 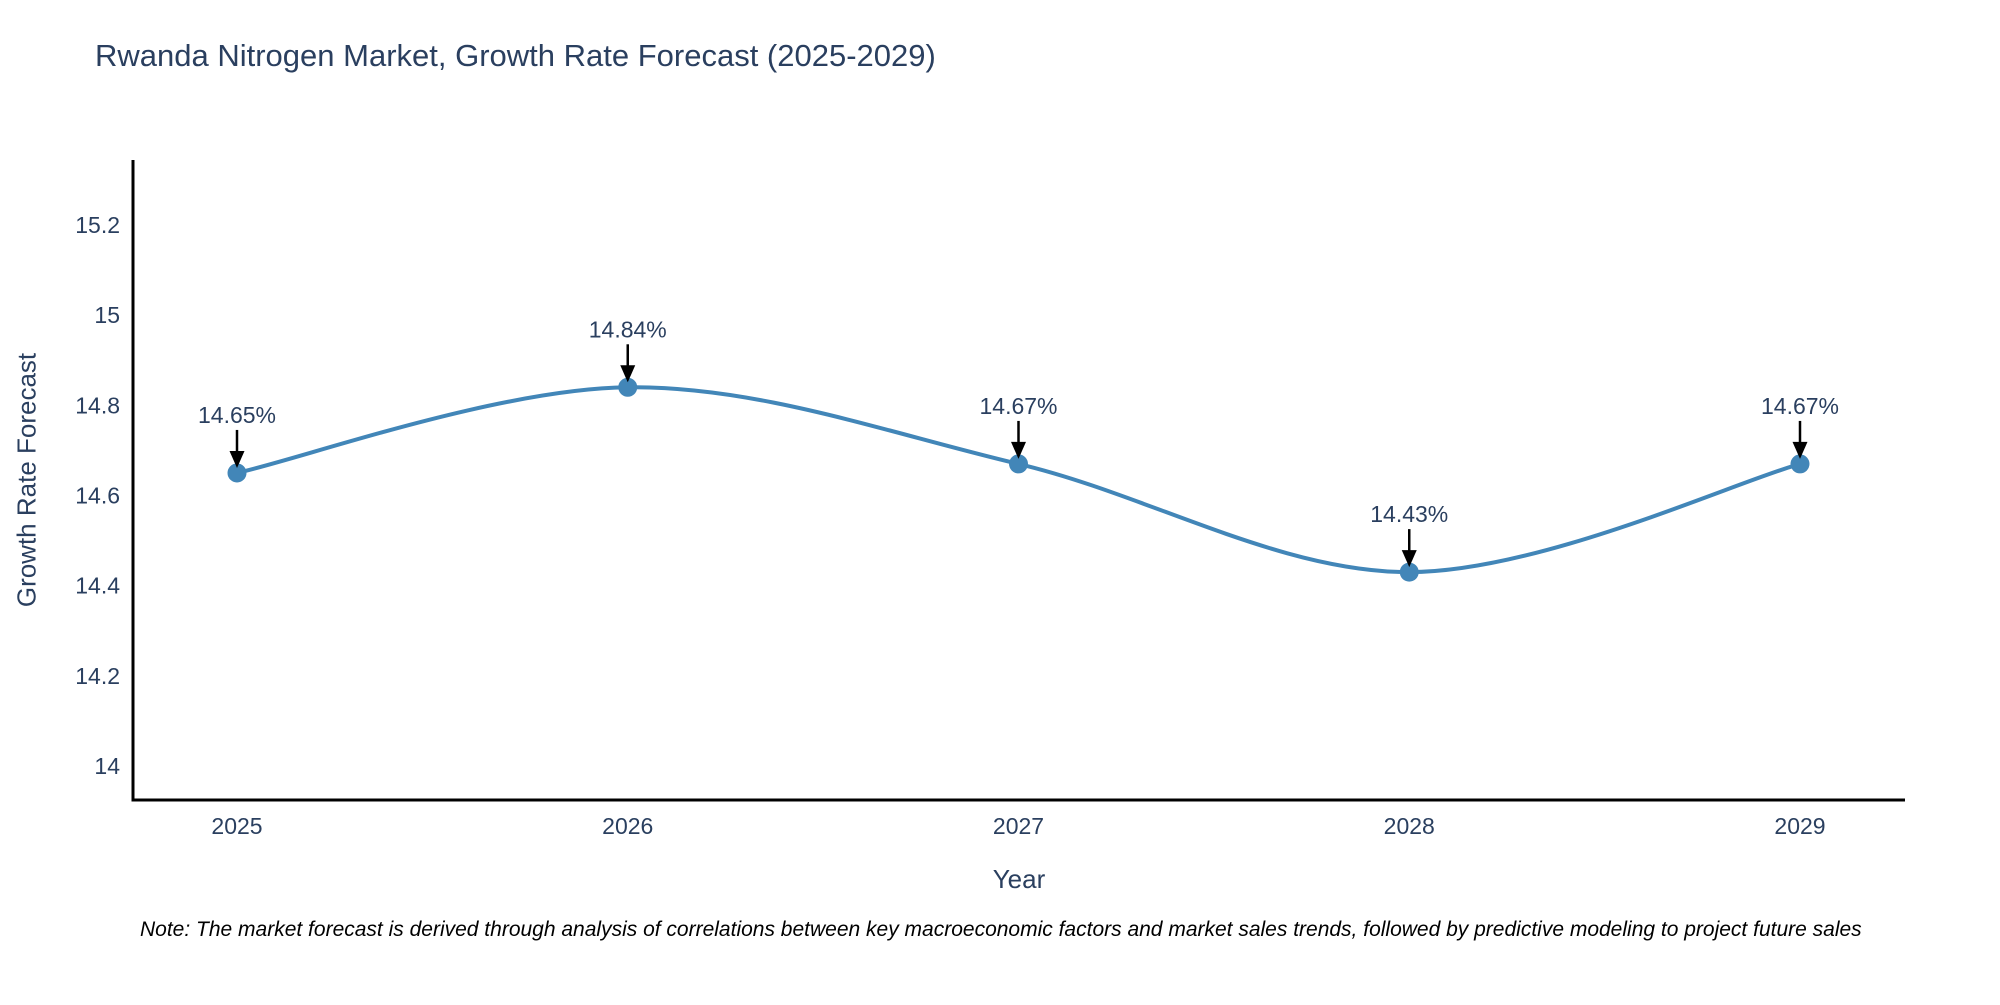 What do you see at coordinates (97, 225) in the screenshot?
I see `y-tick-label: 15.2` at bounding box center [97, 225].